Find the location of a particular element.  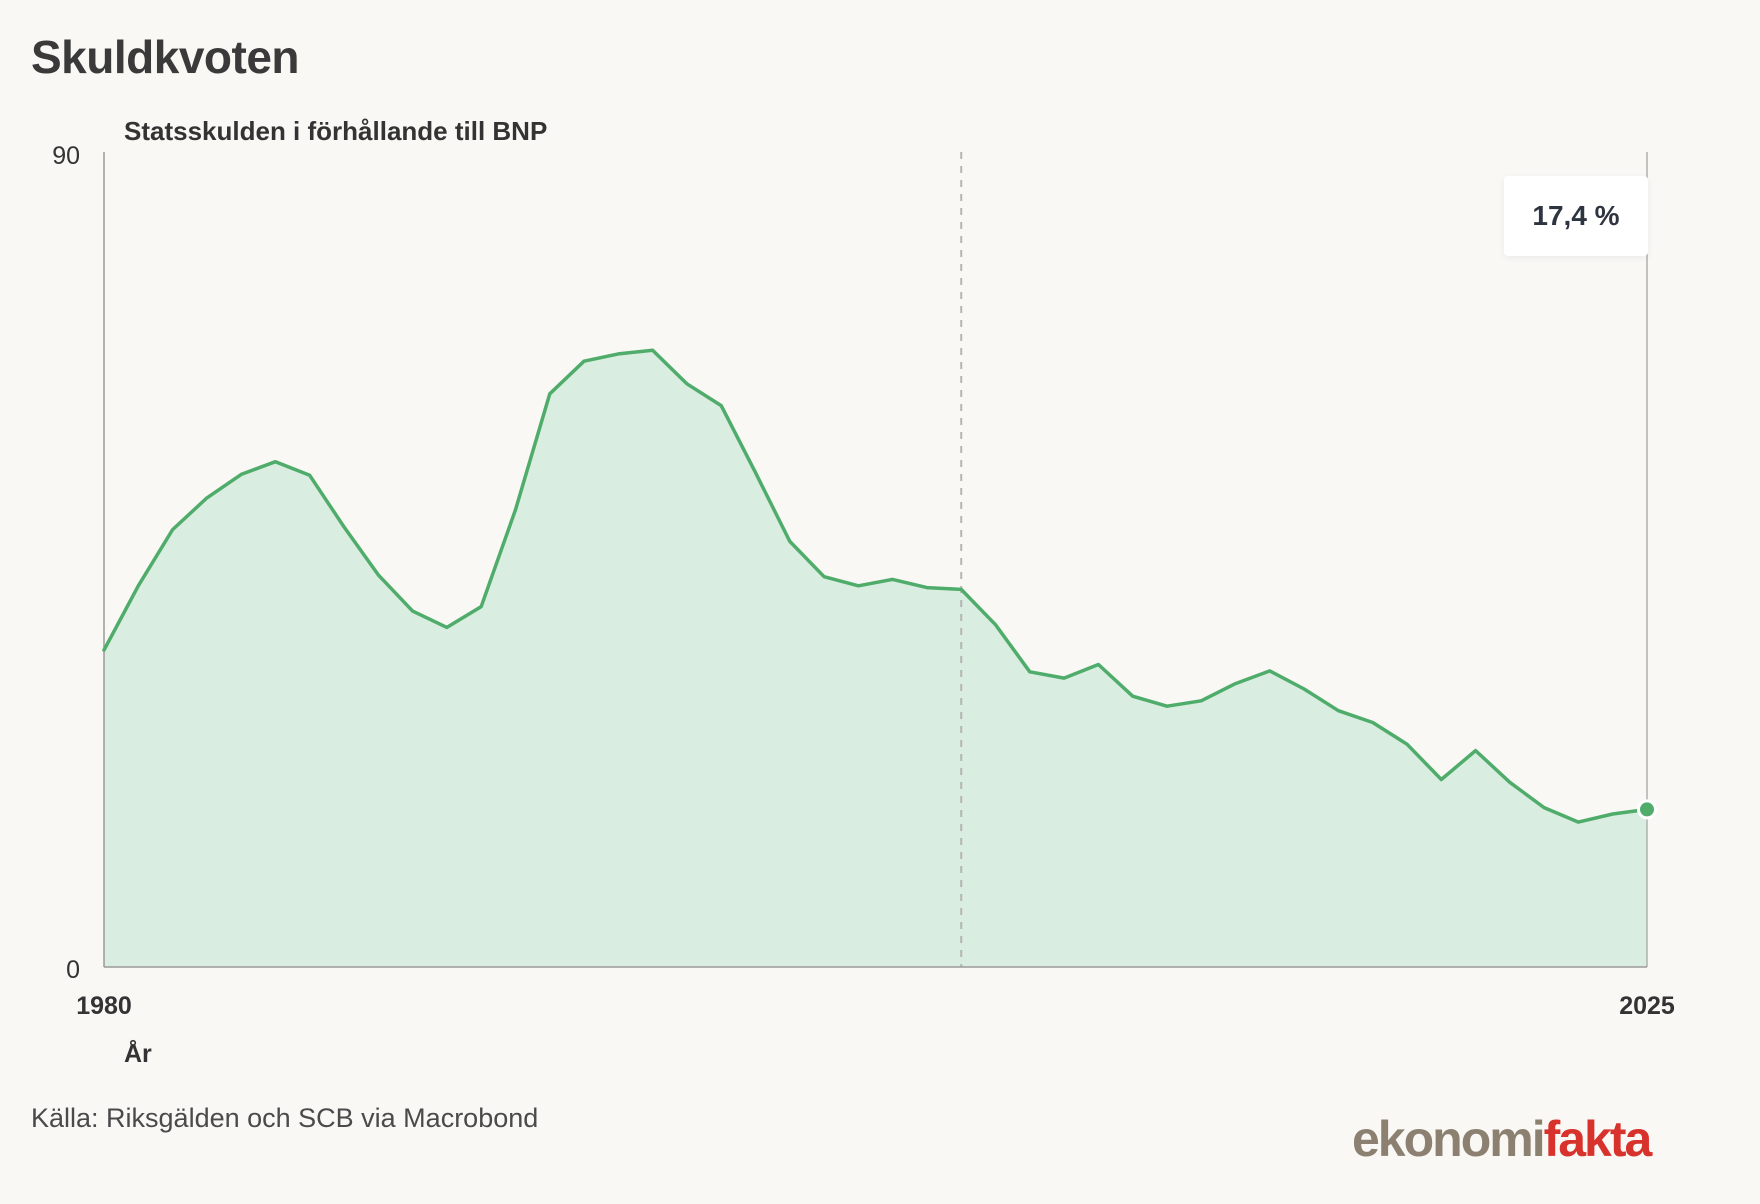

data-point-2014 is located at coordinates (1270, 671).